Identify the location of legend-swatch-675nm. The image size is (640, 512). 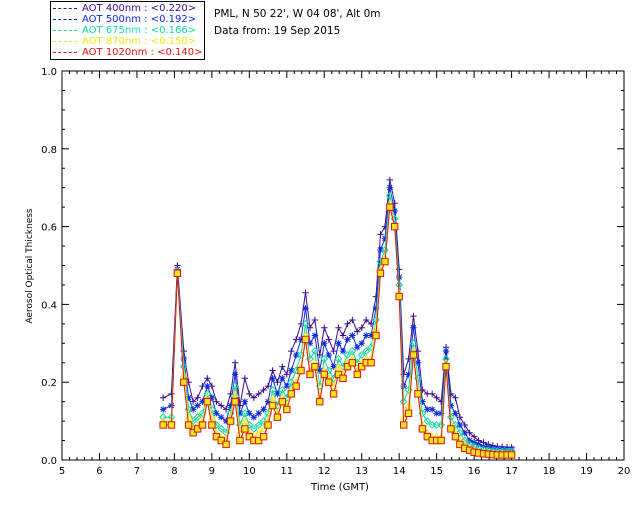
(65, 30).